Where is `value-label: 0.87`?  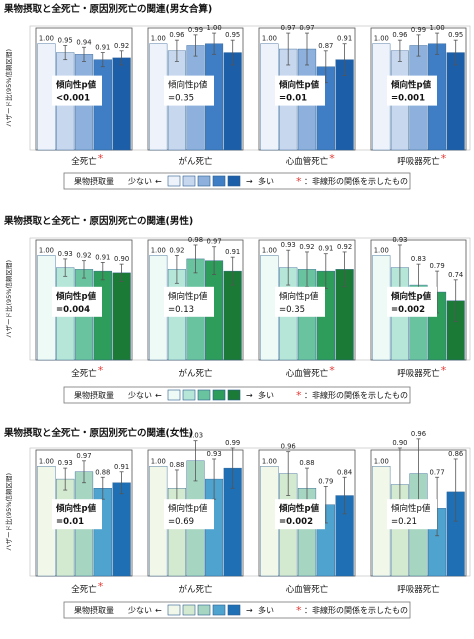 value-label: 0.87 is located at coordinates (325, 46).